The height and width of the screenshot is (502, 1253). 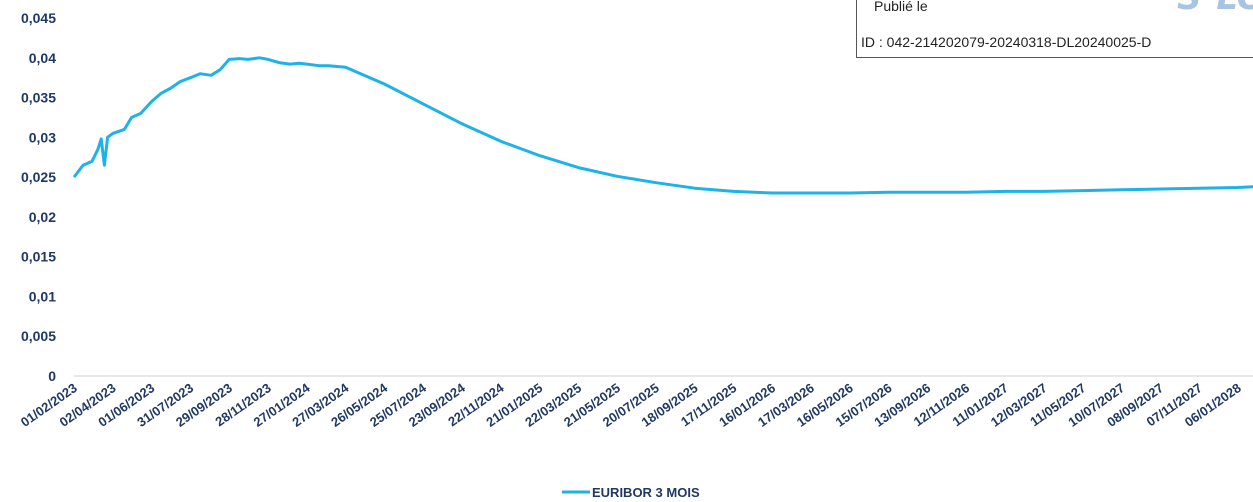 I want to click on legend: EURIBOR 3 MOIS, so click(x=631, y=492).